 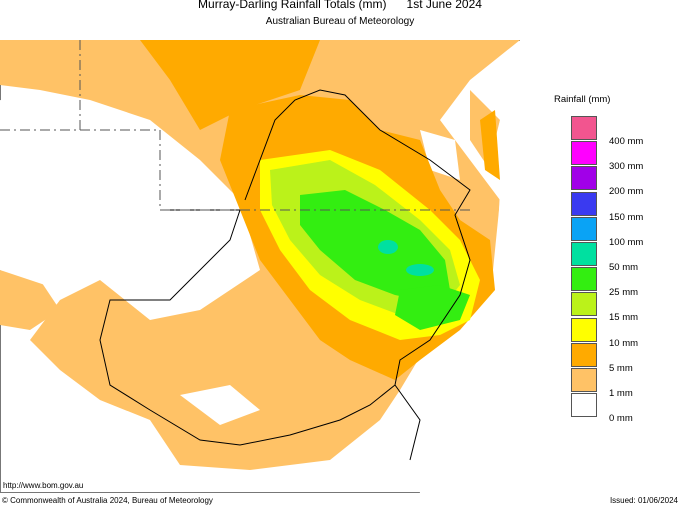 I want to click on map-subtitle: Australian Bureau of Meteorology, so click(x=340, y=21).